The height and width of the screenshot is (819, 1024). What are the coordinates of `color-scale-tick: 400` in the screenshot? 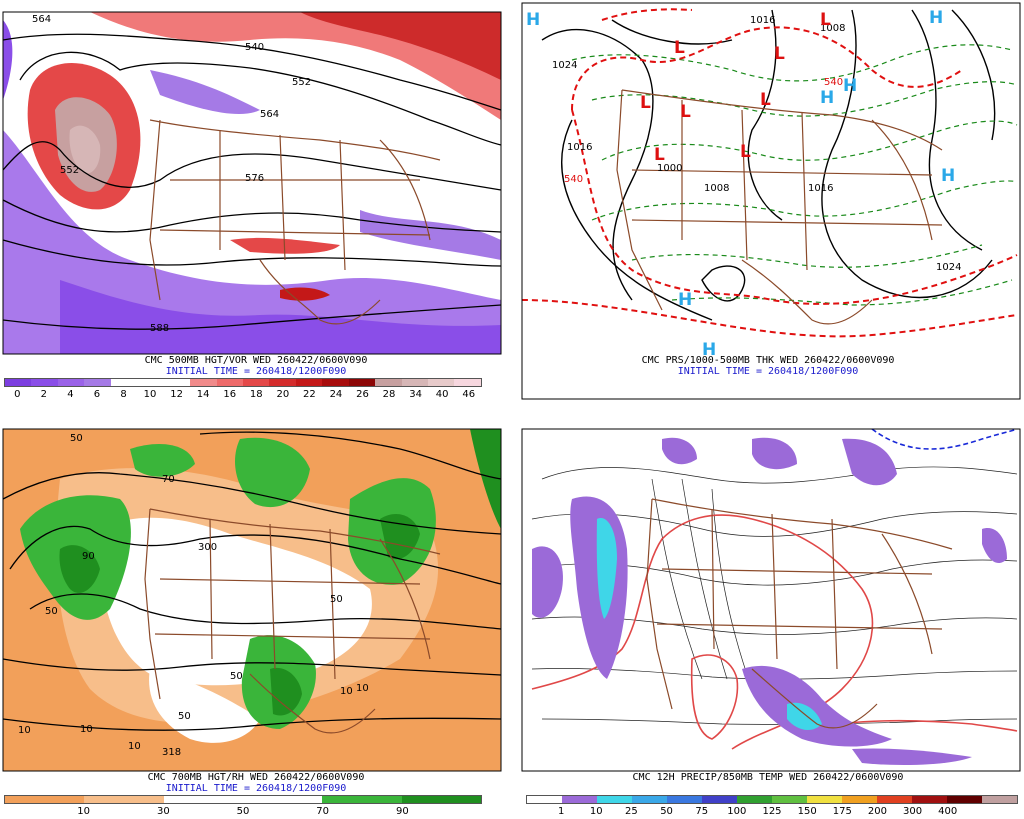 It's located at (948, 811).